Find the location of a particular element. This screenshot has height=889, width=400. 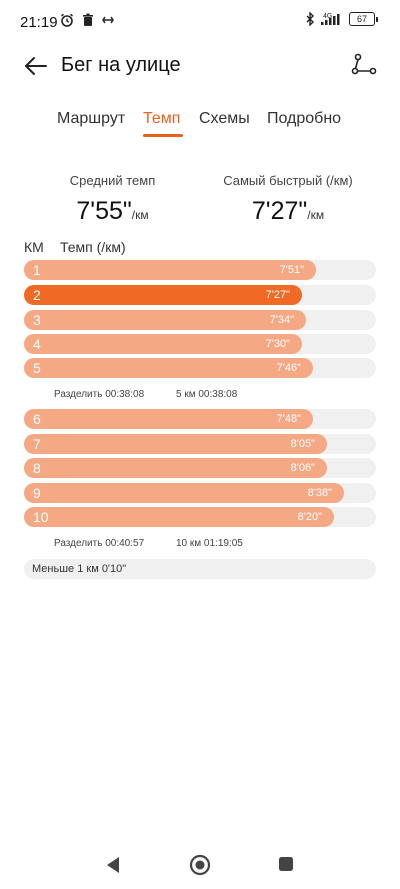

fastest-pace-stat: Самый быстрый (/км) 7'27"/км is located at coordinates (288, 199).